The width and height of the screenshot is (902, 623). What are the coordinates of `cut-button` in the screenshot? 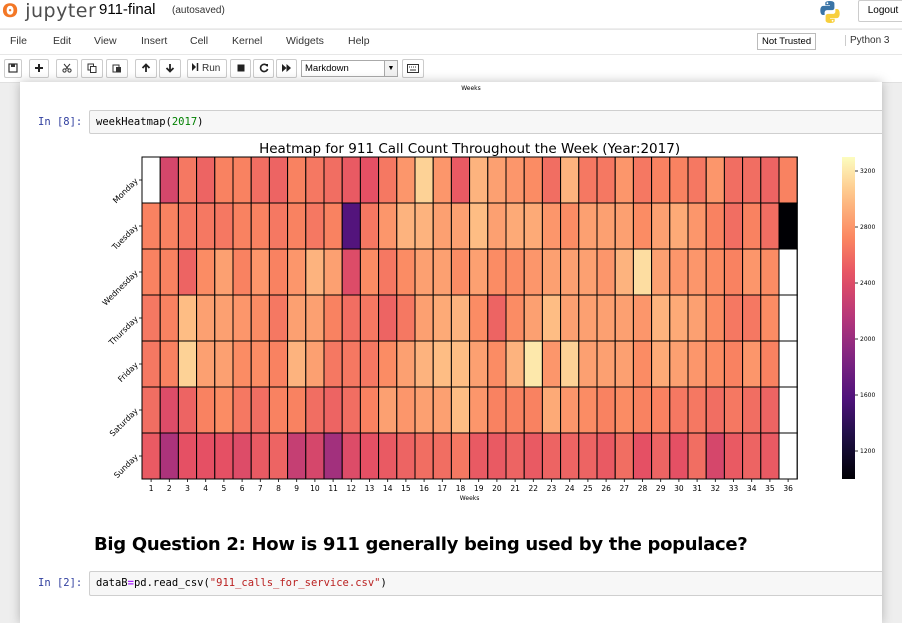 It's located at (67, 68).